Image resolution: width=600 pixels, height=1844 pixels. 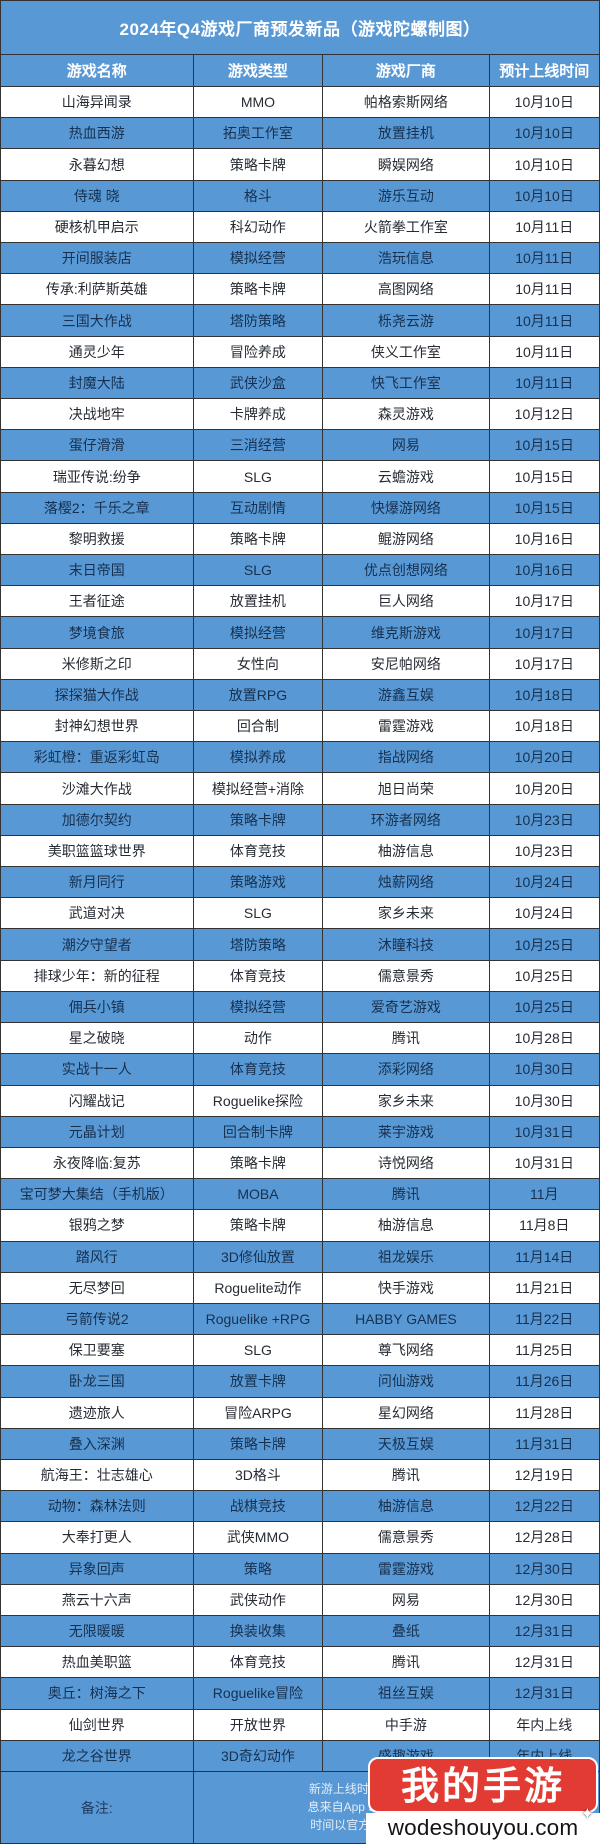 I want to click on game-name-cell: 王者征途, so click(x=97, y=601).